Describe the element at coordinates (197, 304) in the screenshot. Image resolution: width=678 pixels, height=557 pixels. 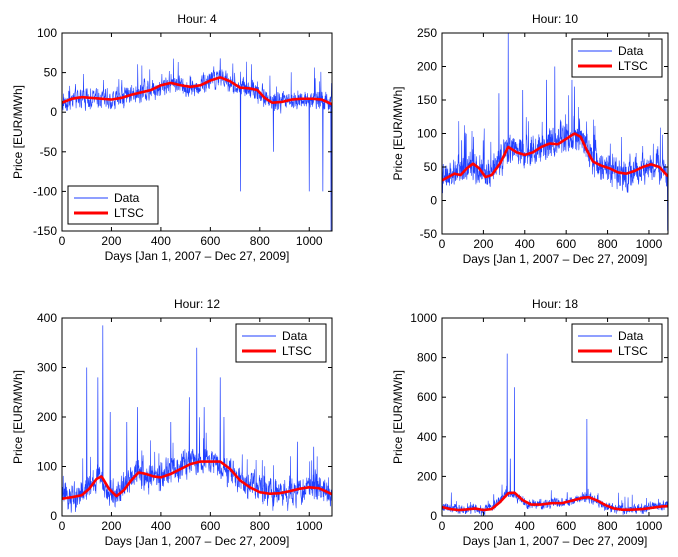
I see `chart-title: Hour: 12` at that location.